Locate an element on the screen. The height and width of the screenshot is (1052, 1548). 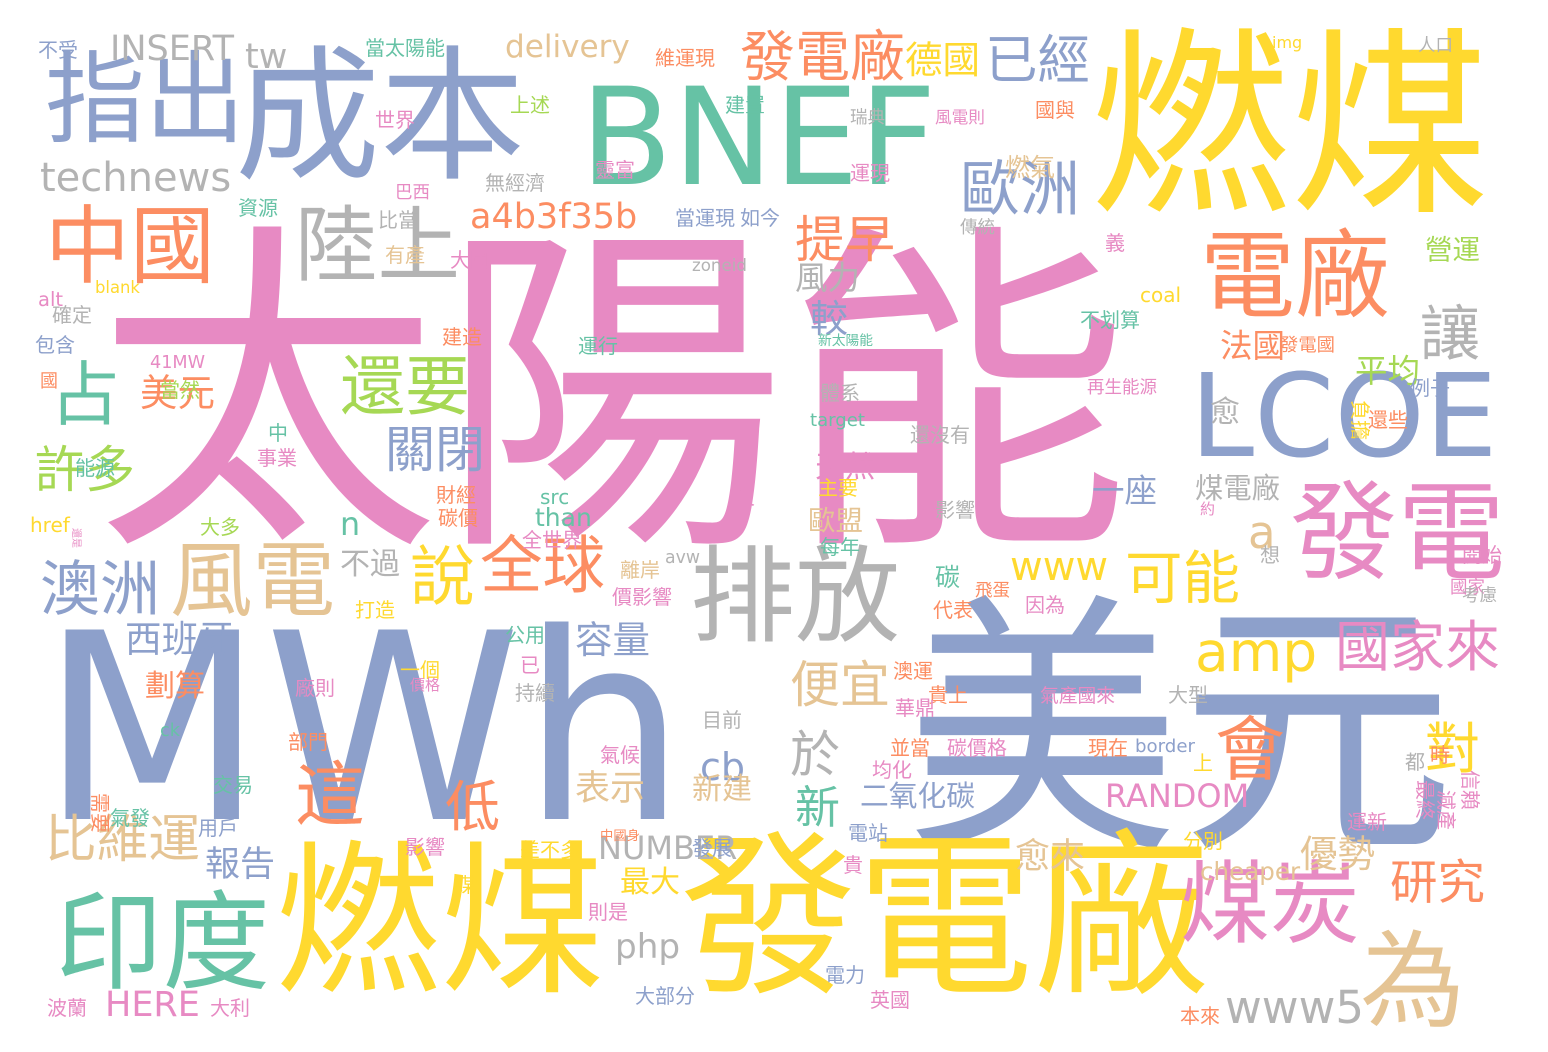
word: 用戶 is located at coordinates (218, 828).